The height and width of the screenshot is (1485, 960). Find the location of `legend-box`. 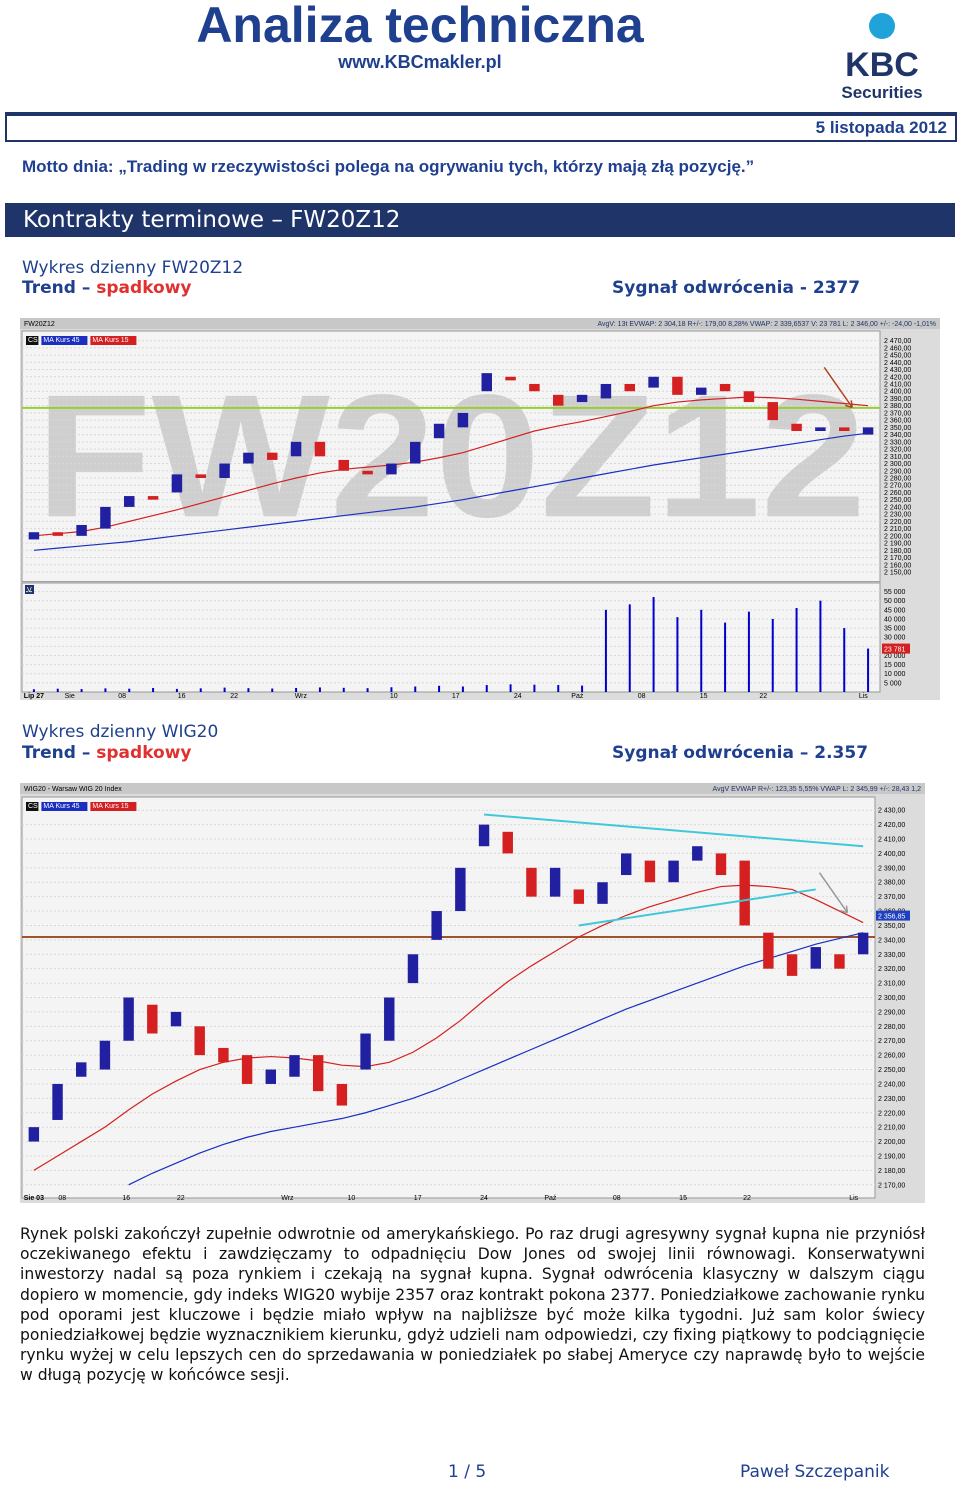

legend-box is located at coordinates (64, 806).